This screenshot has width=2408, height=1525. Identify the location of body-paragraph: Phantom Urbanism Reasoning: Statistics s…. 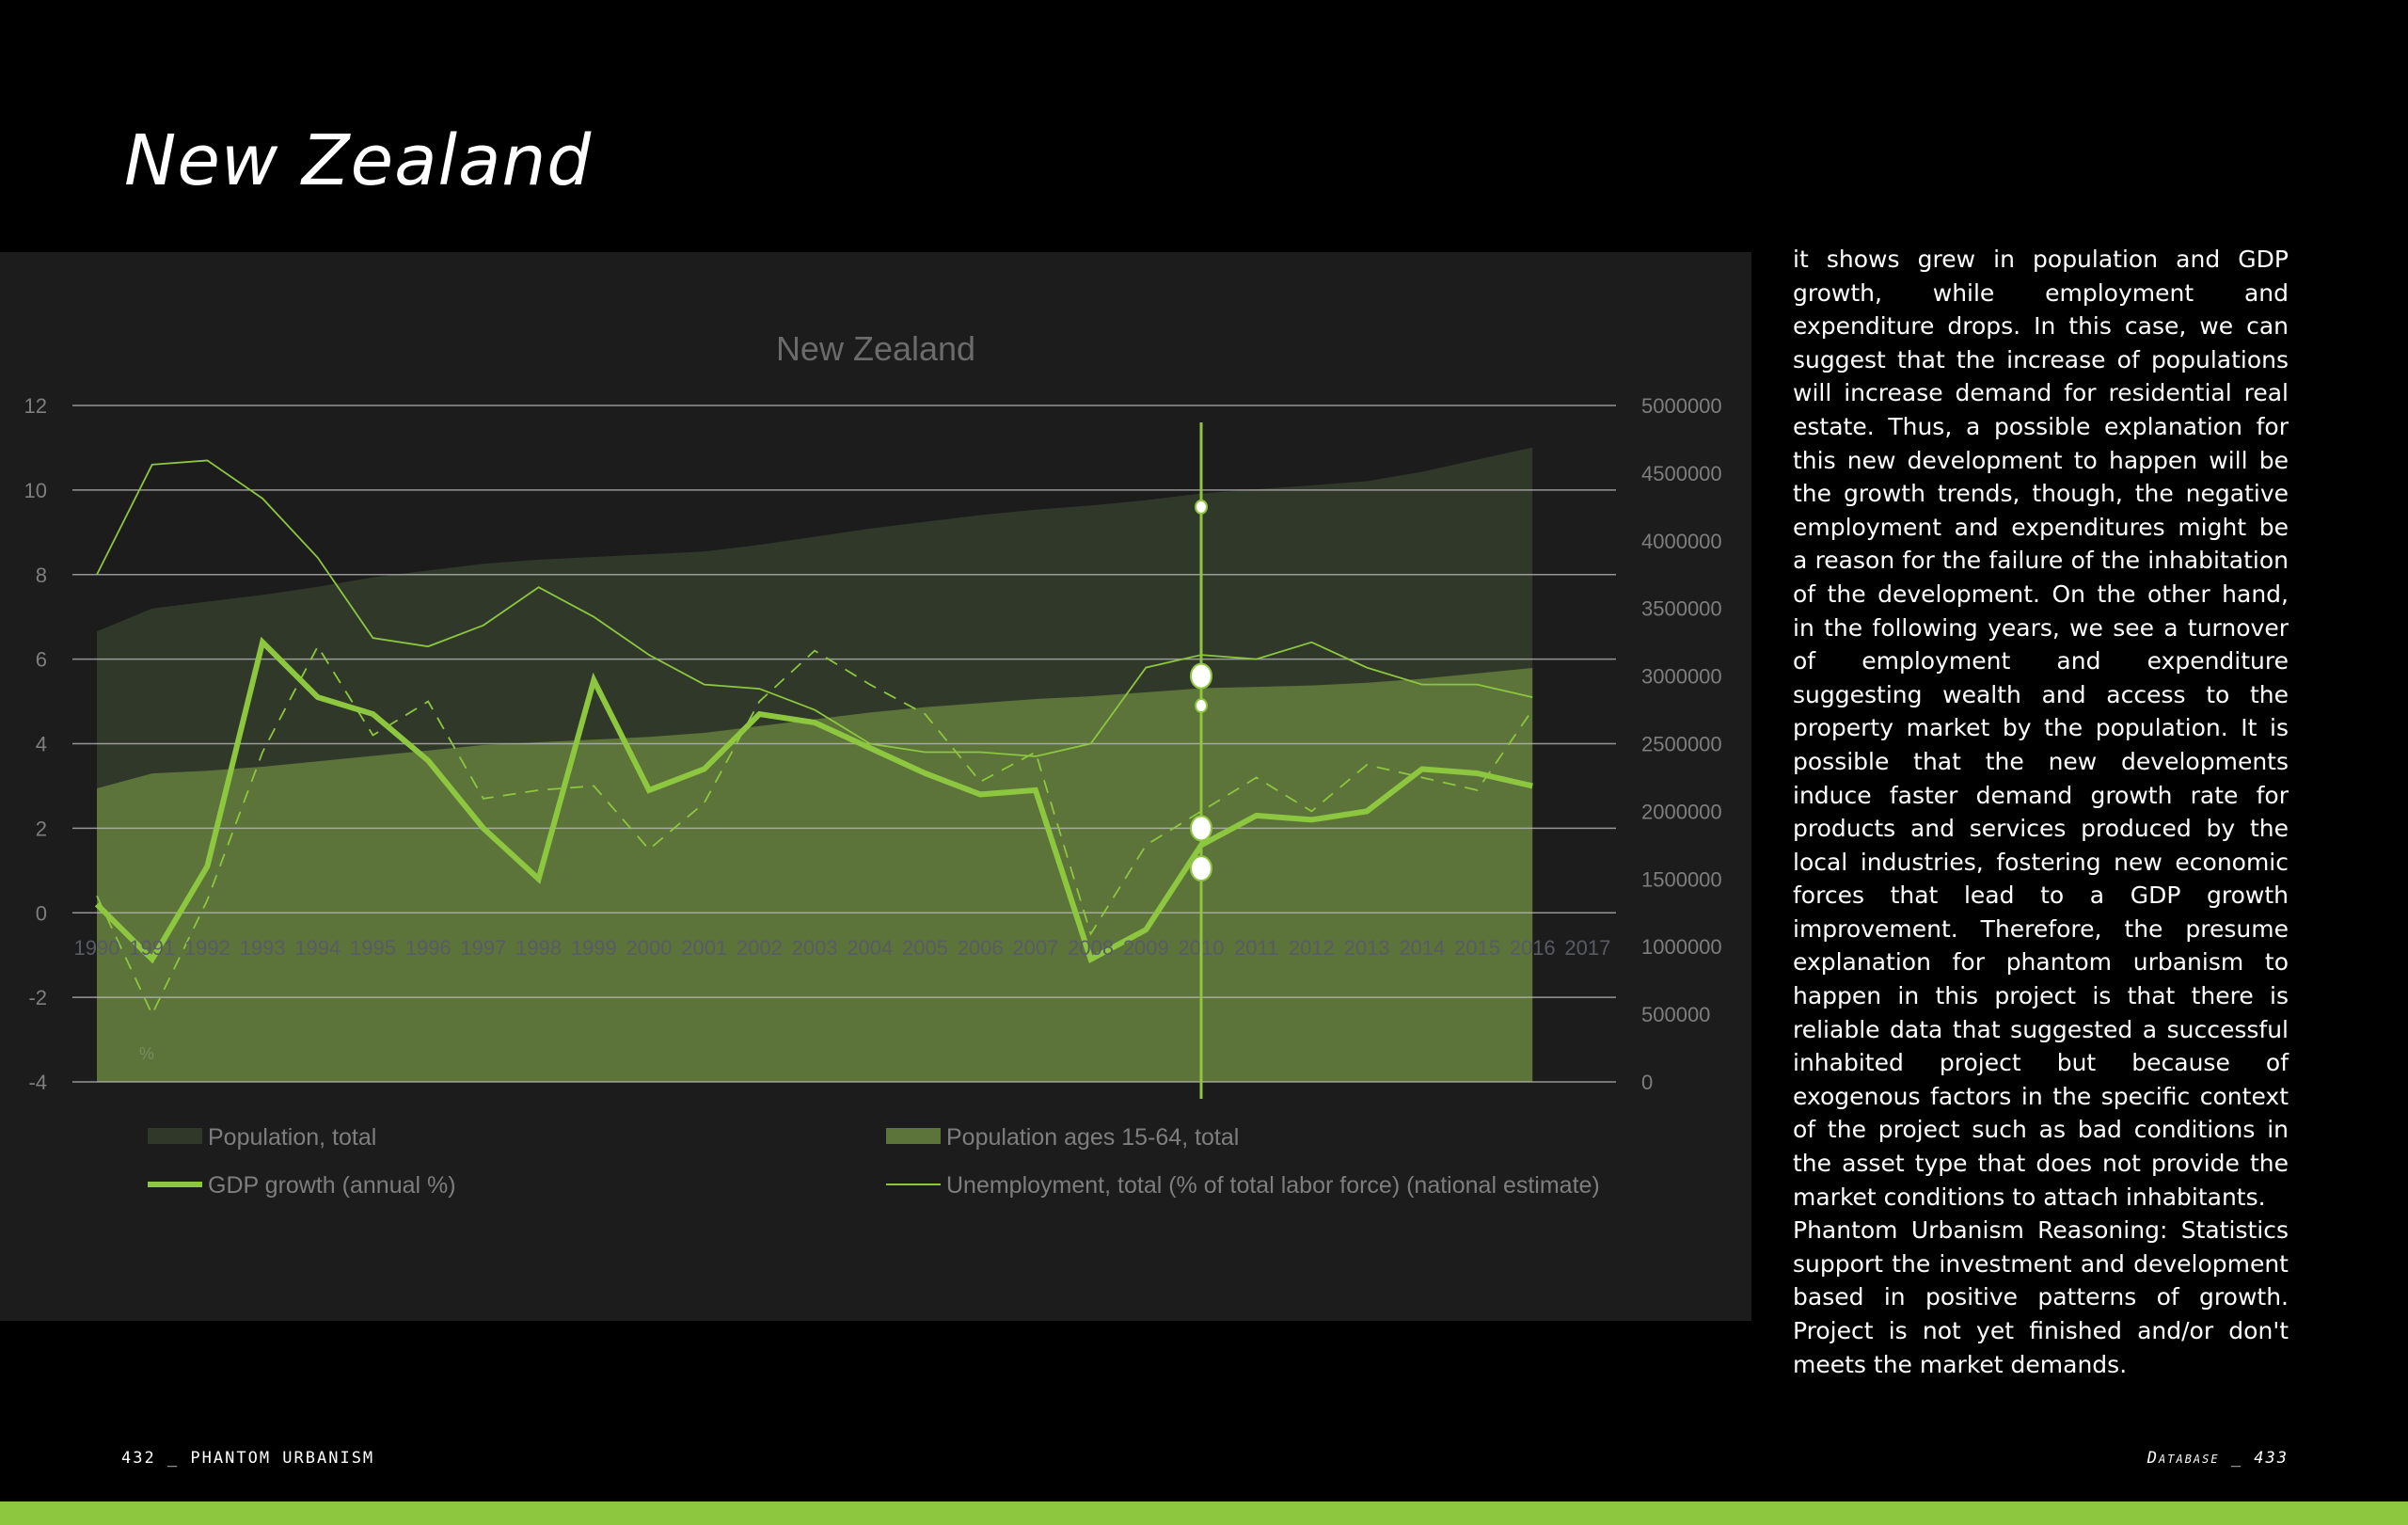
(2041, 1297).